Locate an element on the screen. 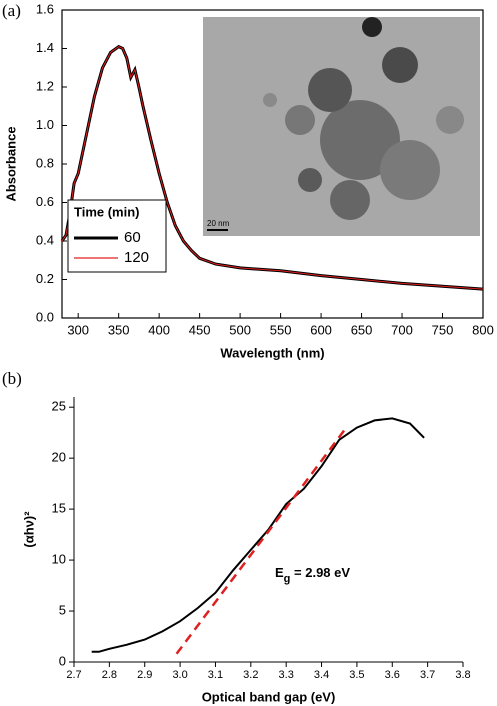  x-tick-label: 300 is located at coordinates (78, 329).